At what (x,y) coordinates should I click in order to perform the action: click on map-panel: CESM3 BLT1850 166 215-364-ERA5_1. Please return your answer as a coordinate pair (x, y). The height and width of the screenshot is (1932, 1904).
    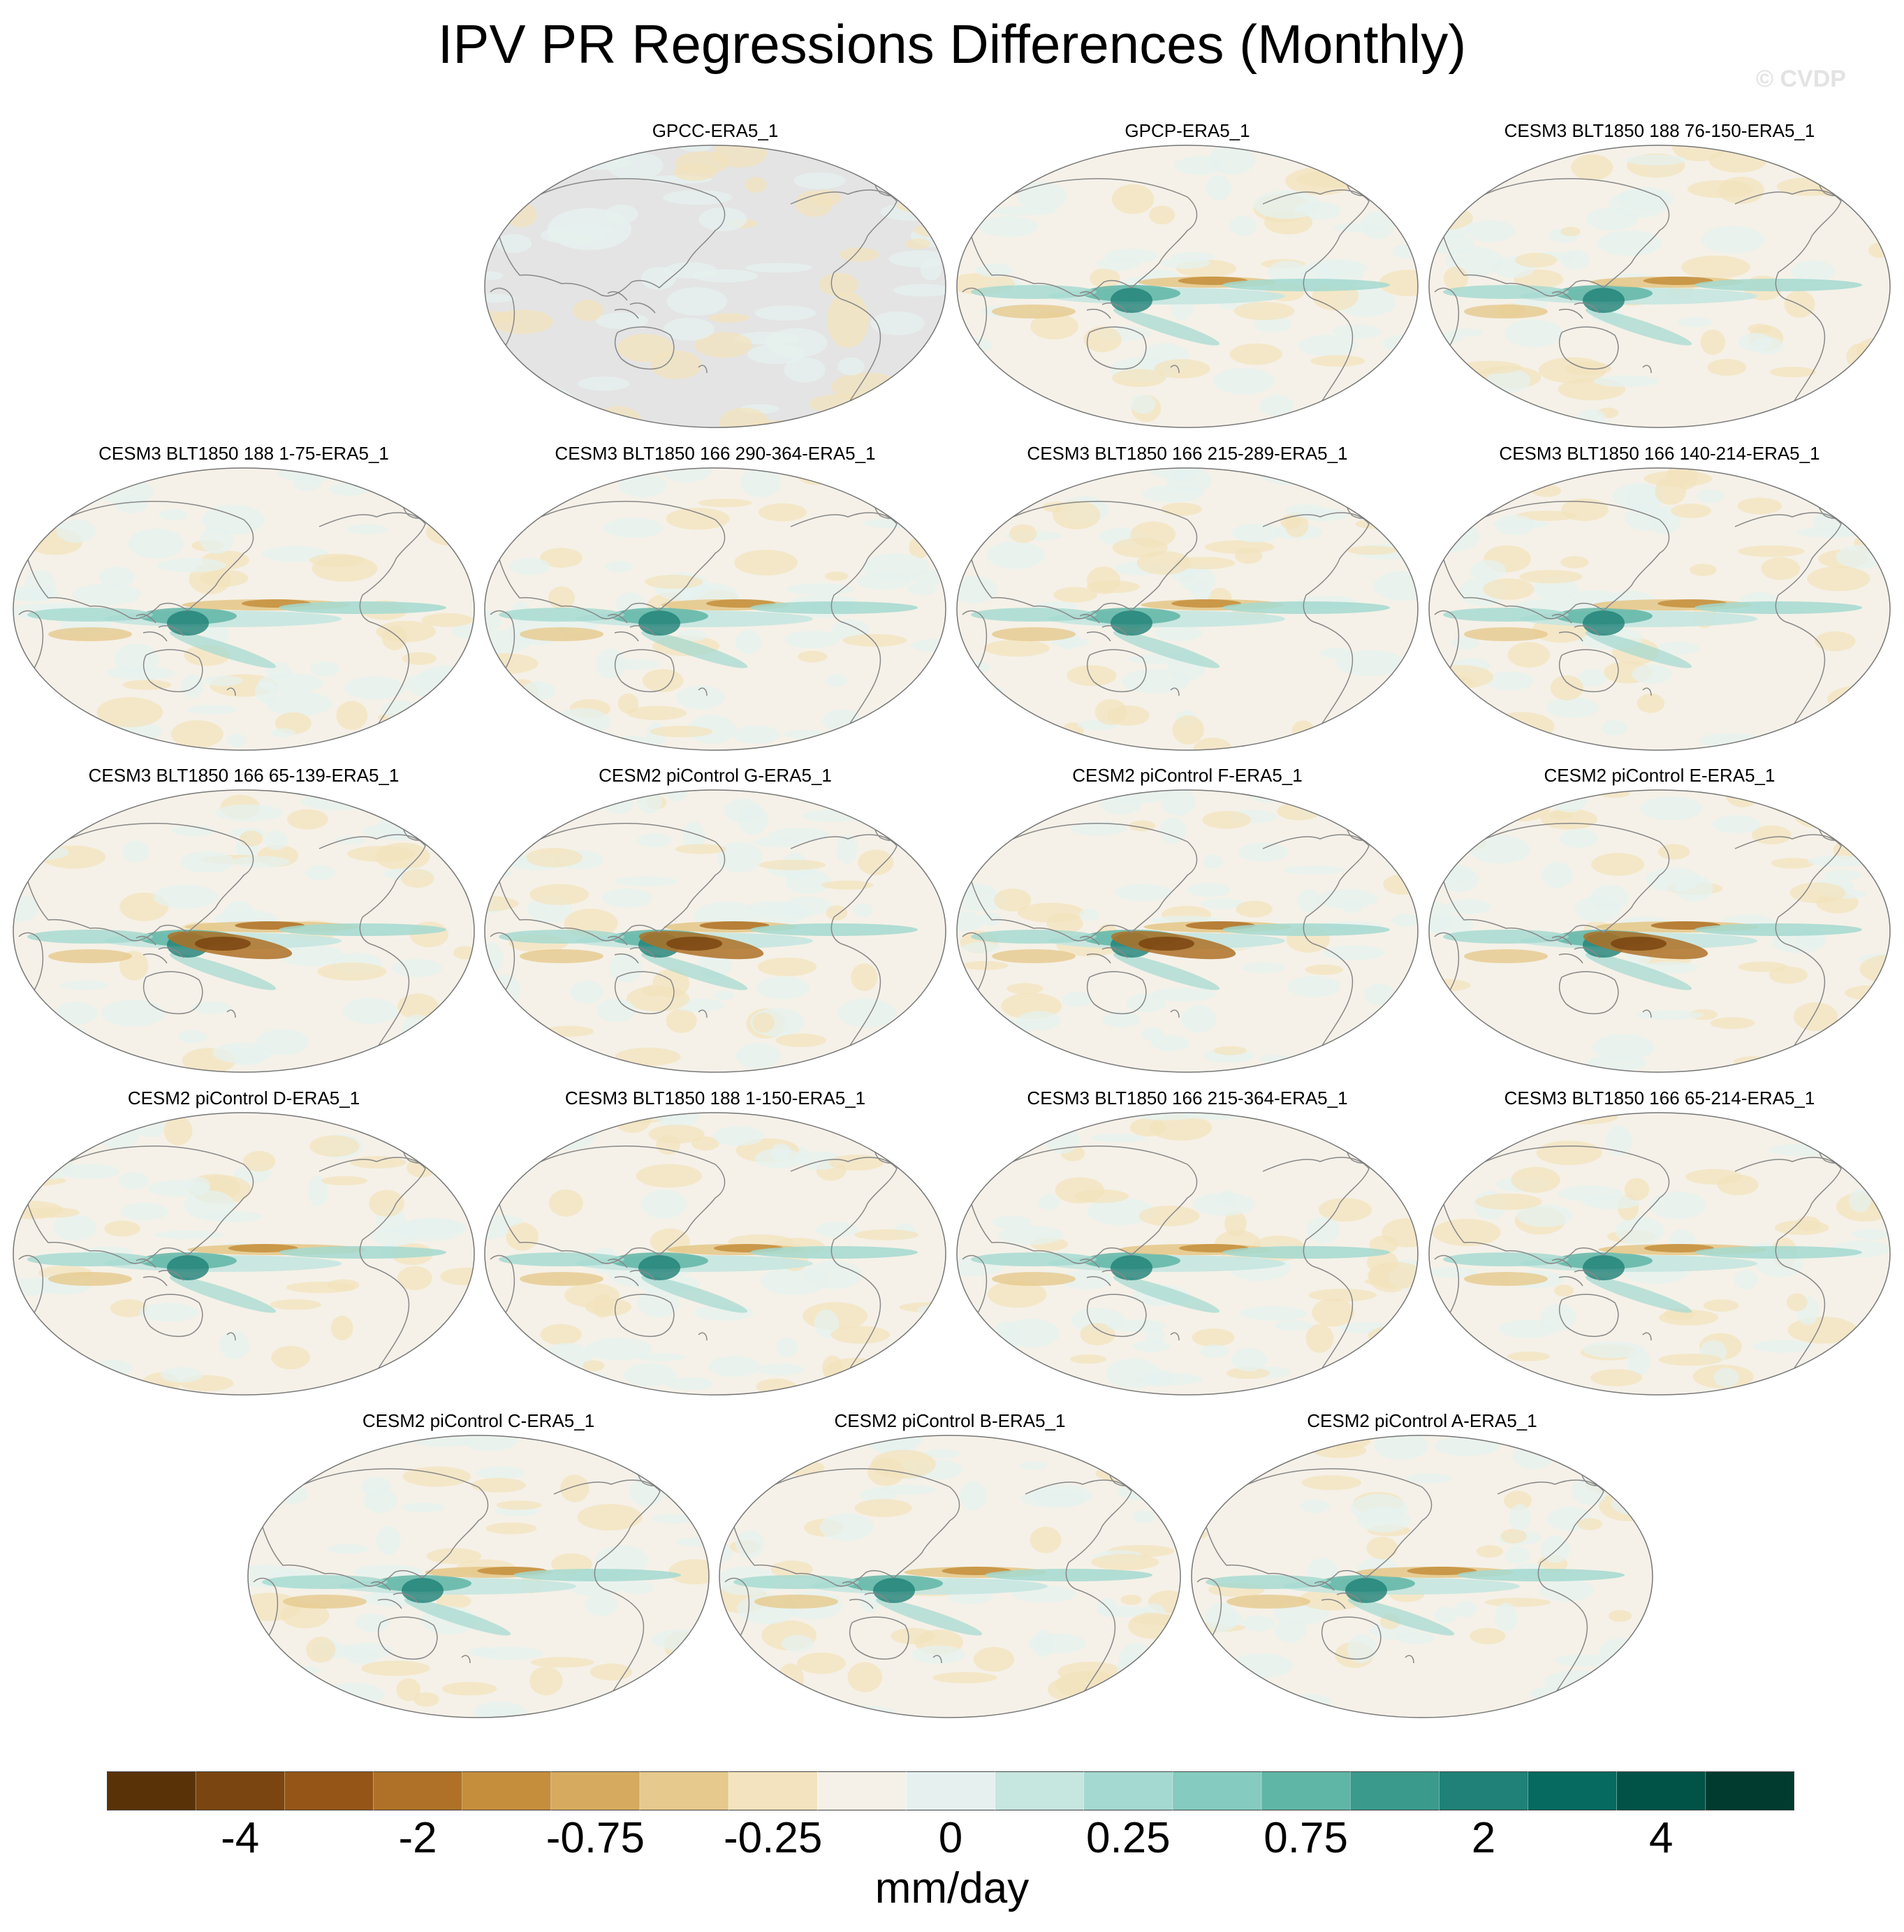
    Looking at the image, I should click on (1187, 1242).